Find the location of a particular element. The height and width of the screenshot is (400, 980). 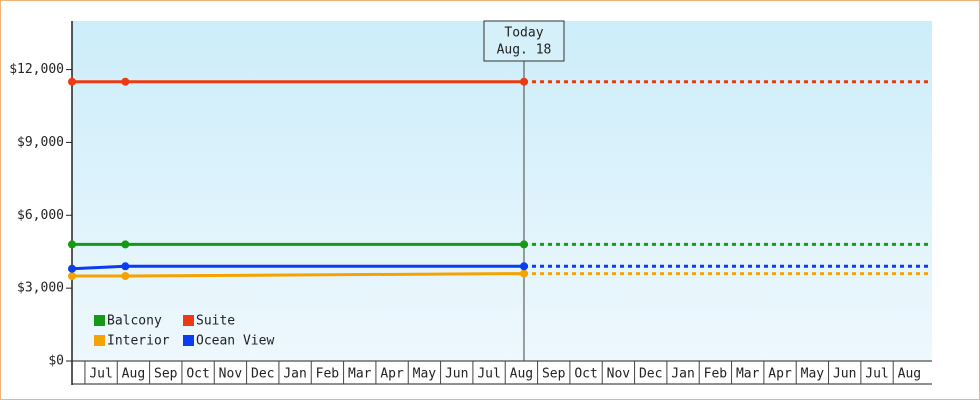

legend-label: Interior is located at coordinates (138, 341).